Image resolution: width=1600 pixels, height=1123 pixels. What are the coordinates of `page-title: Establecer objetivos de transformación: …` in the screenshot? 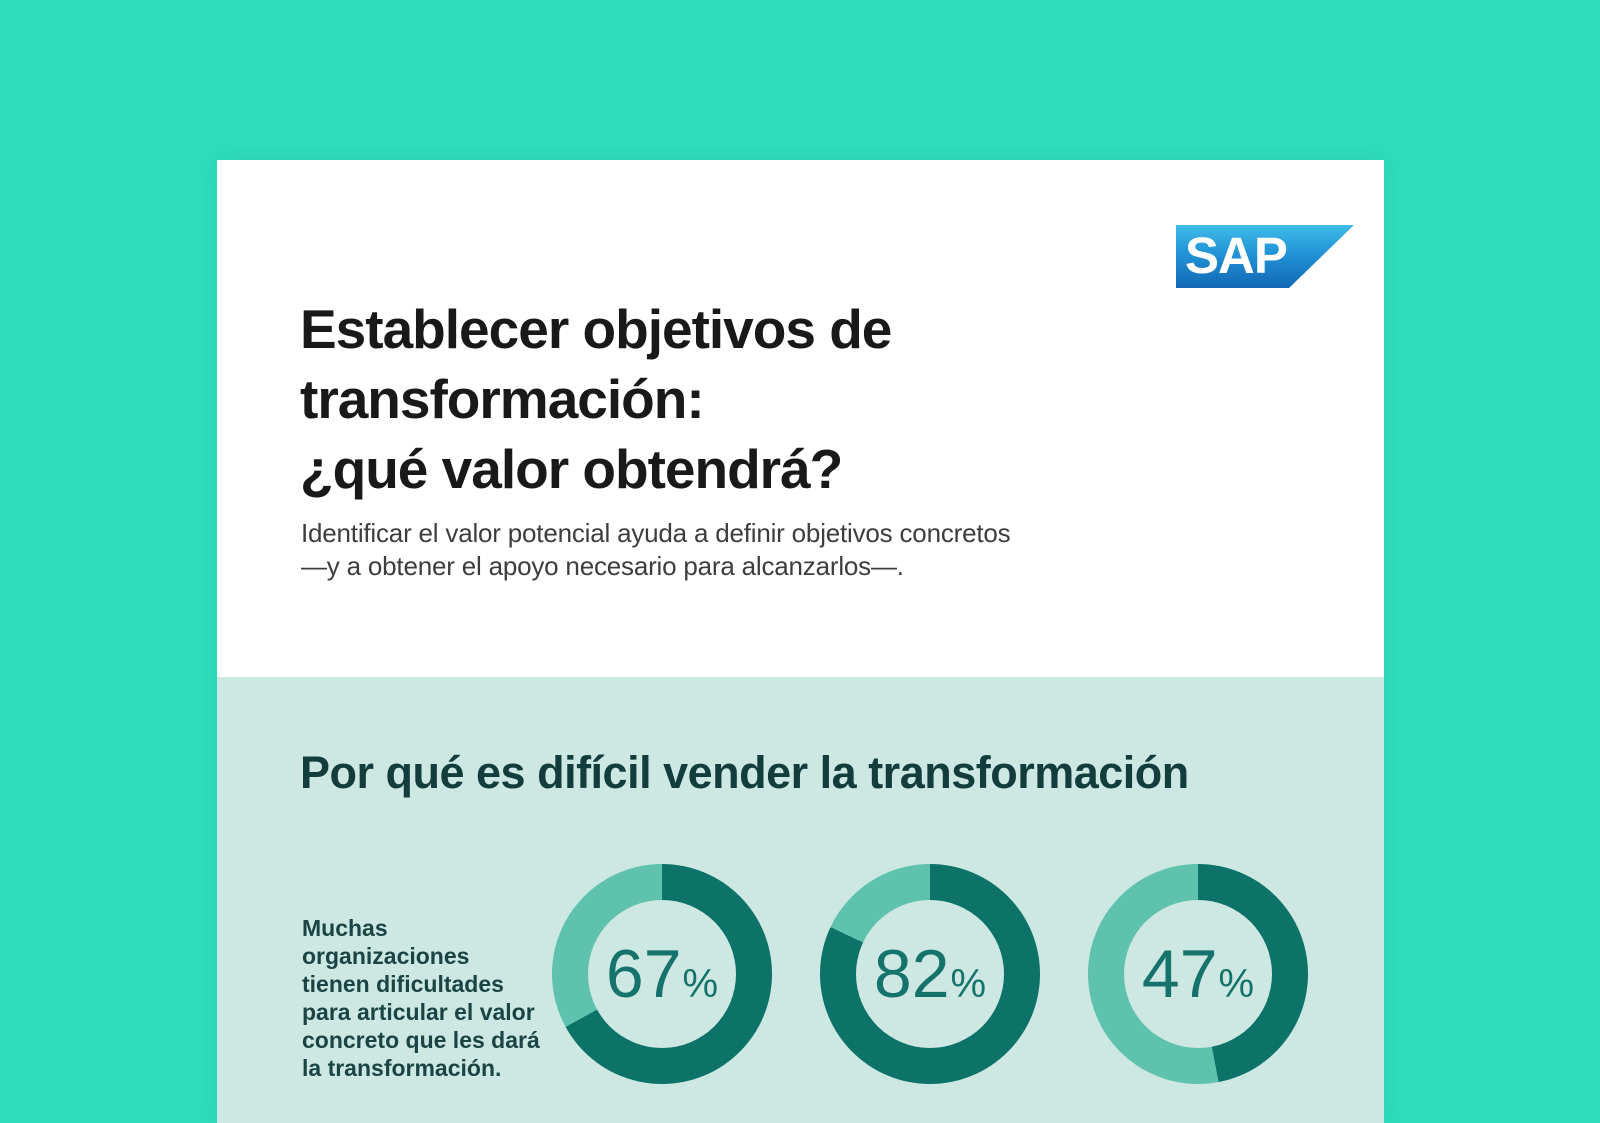 It's located at (596, 399).